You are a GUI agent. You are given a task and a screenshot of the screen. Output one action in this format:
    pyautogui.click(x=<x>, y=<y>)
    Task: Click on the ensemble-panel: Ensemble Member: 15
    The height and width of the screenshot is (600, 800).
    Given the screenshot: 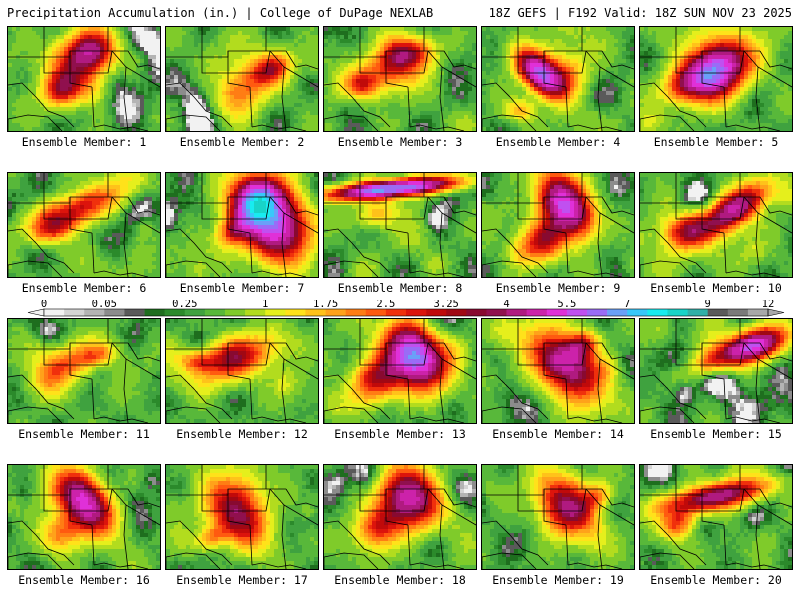 What is the action you would take?
    pyautogui.click(x=716, y=381)
    